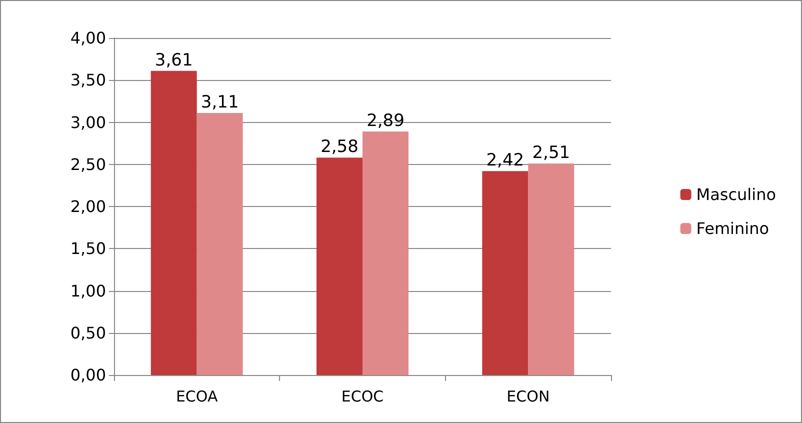 This screenshot has height=423, width=802. Describe the element at coordinates (551, 153) in the screenshot. I see `data-label: 2,51` at that location.